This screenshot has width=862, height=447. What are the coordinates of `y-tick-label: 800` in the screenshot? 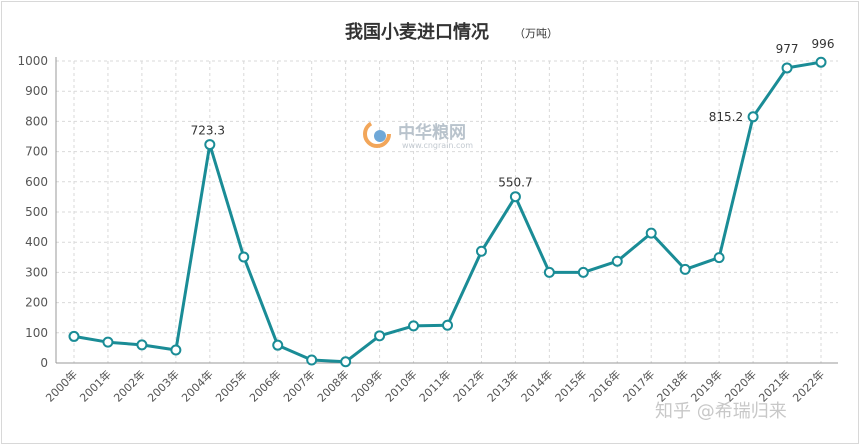 It's located at (36, 121).